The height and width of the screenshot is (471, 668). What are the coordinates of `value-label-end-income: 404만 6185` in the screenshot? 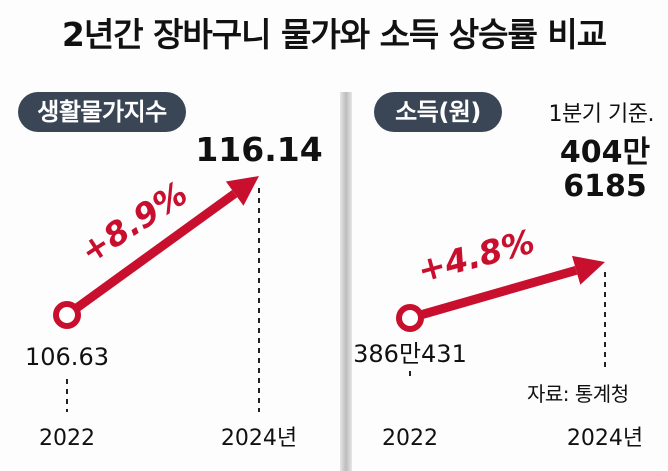 It's located at (605, 169).